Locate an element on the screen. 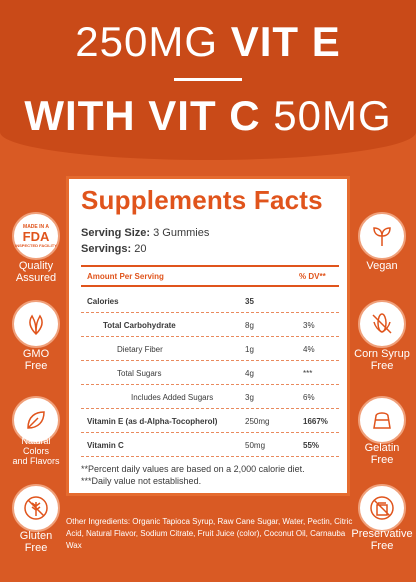  natural-colors-label: Natural Colors and Flavors is located at coordinates (36, 451).